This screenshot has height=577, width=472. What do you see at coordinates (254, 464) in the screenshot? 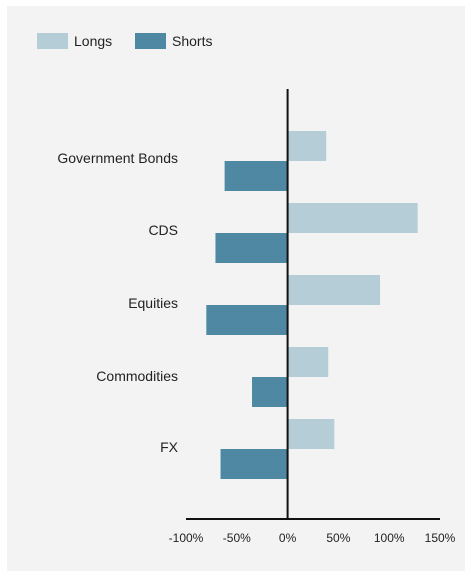
I see `bar-shorts-fx` at bounding box center [254, 464].